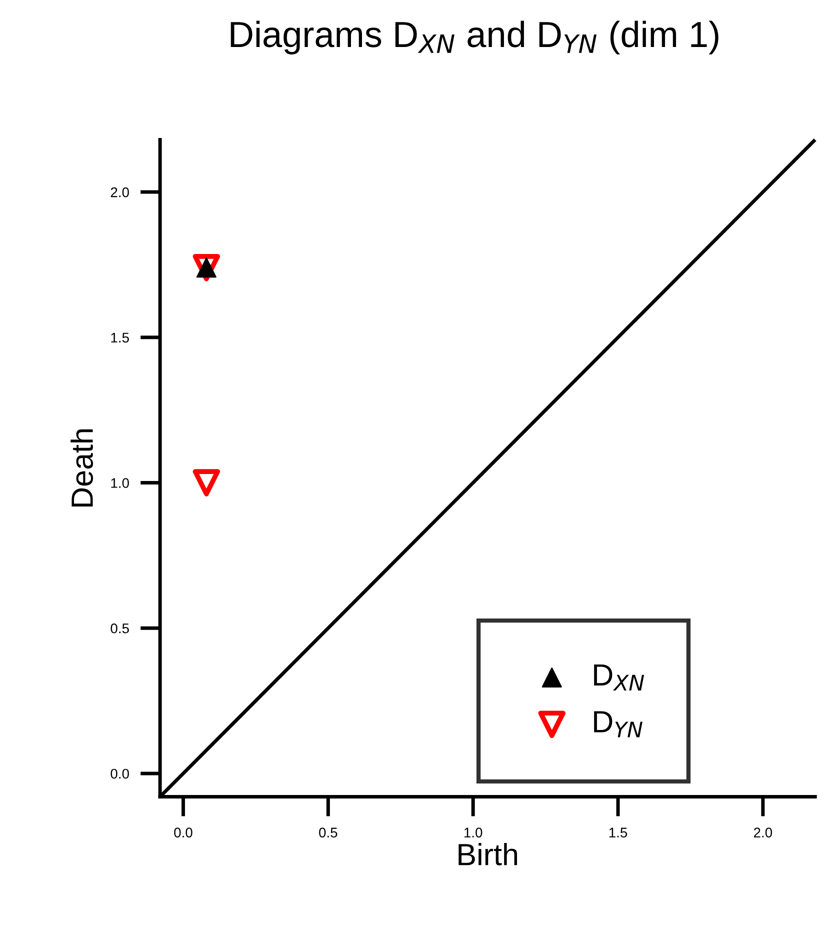 Image resolution: width=825 pixels, height=944 pixels. I want to click on x-tick-label: 1.5, so click(618, 833).